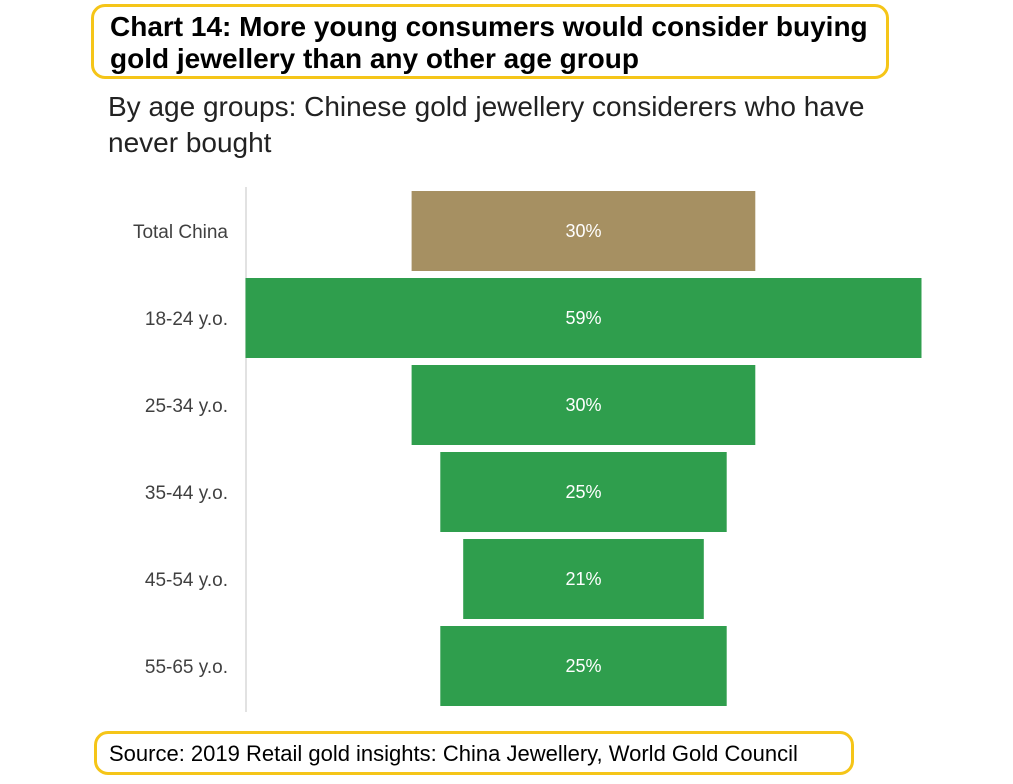 This screenshot has height=784, width=1013. Describe the element at coordinates (186, 493) in the screenshot. I see `category-label-35-44-y-o: 35-44 y.o.` at that location.